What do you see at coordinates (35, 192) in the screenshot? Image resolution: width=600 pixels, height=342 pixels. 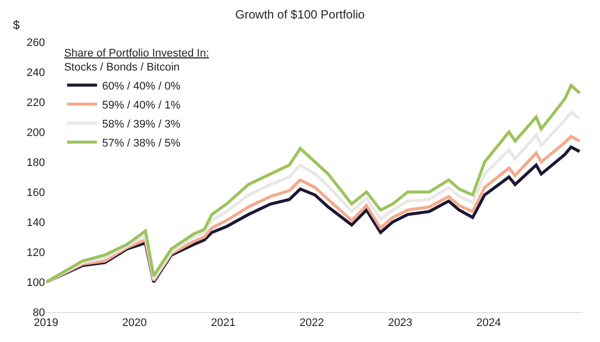 I see `y-tick-label: 160` at bounding box center [35, 192].